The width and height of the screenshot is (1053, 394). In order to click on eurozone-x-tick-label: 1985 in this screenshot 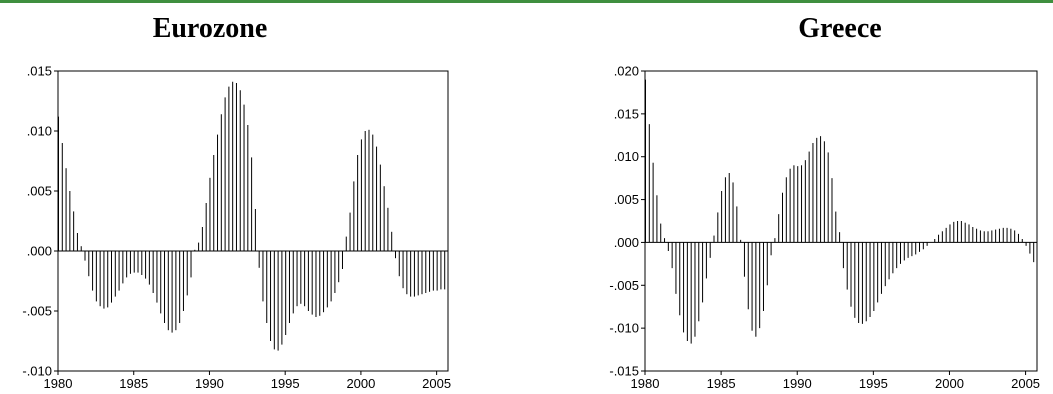, I will do `click(133, 383)`.